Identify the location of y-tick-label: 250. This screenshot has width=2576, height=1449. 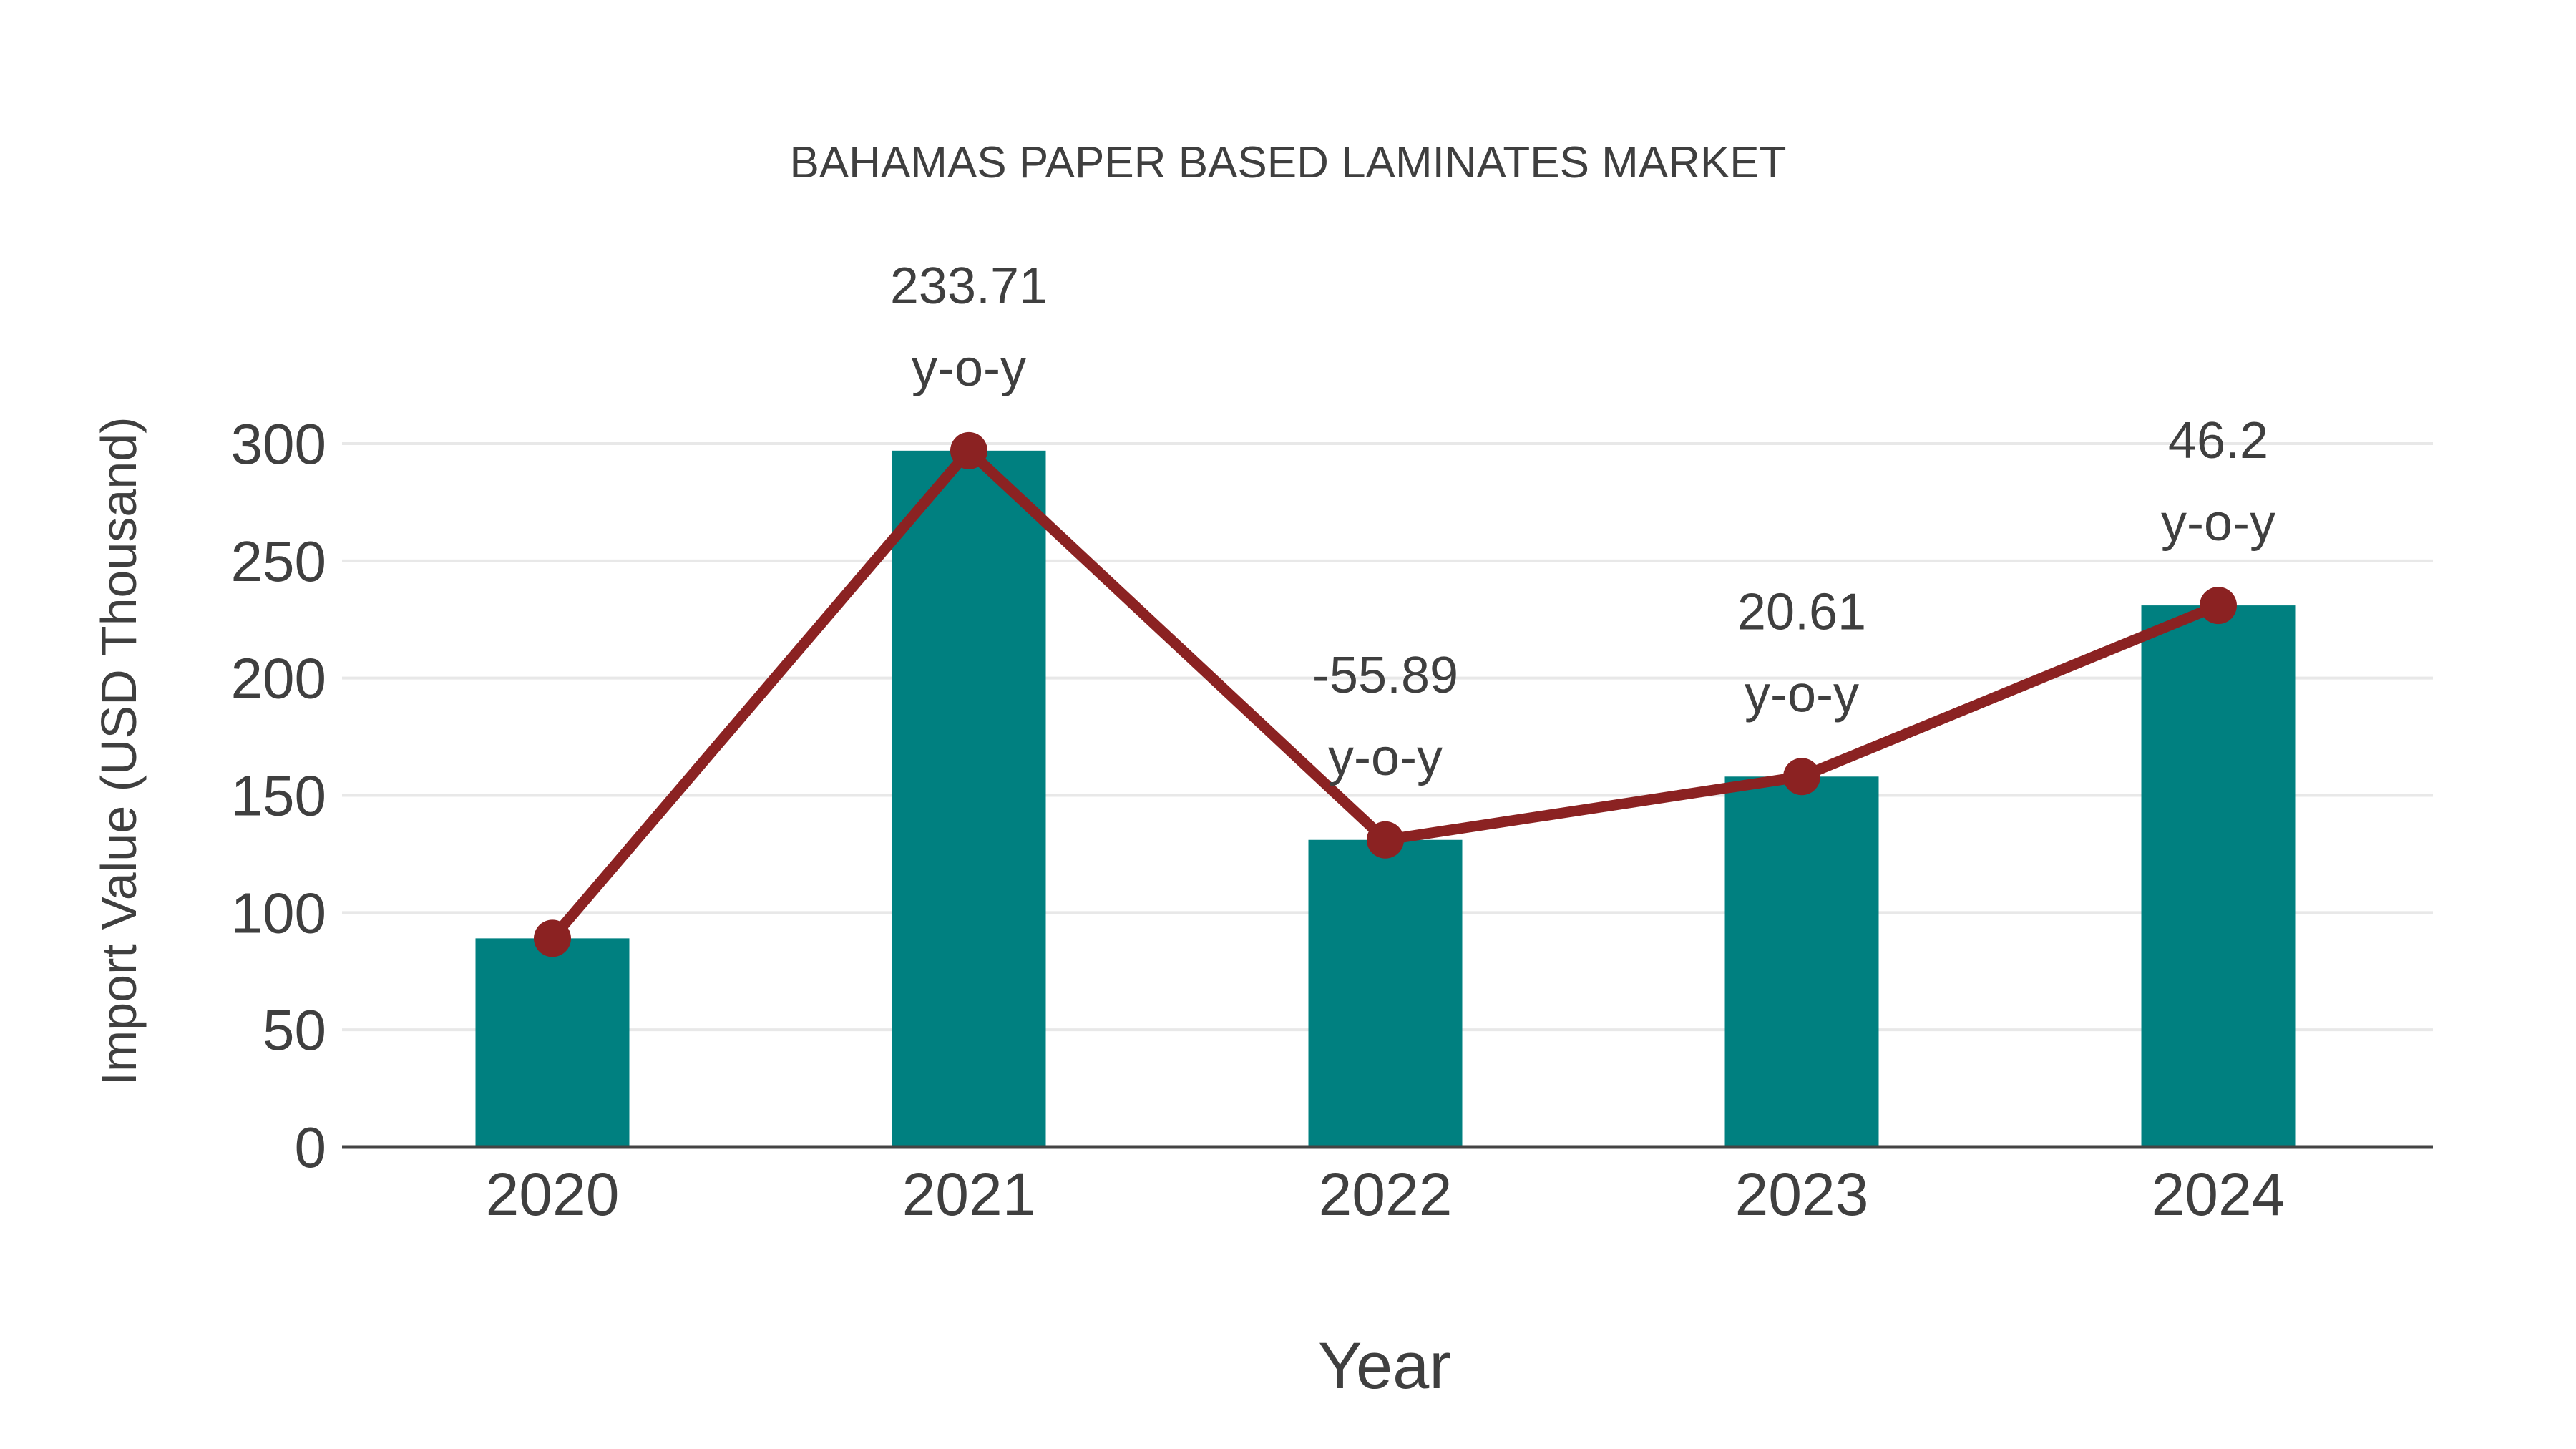
(278, 561).